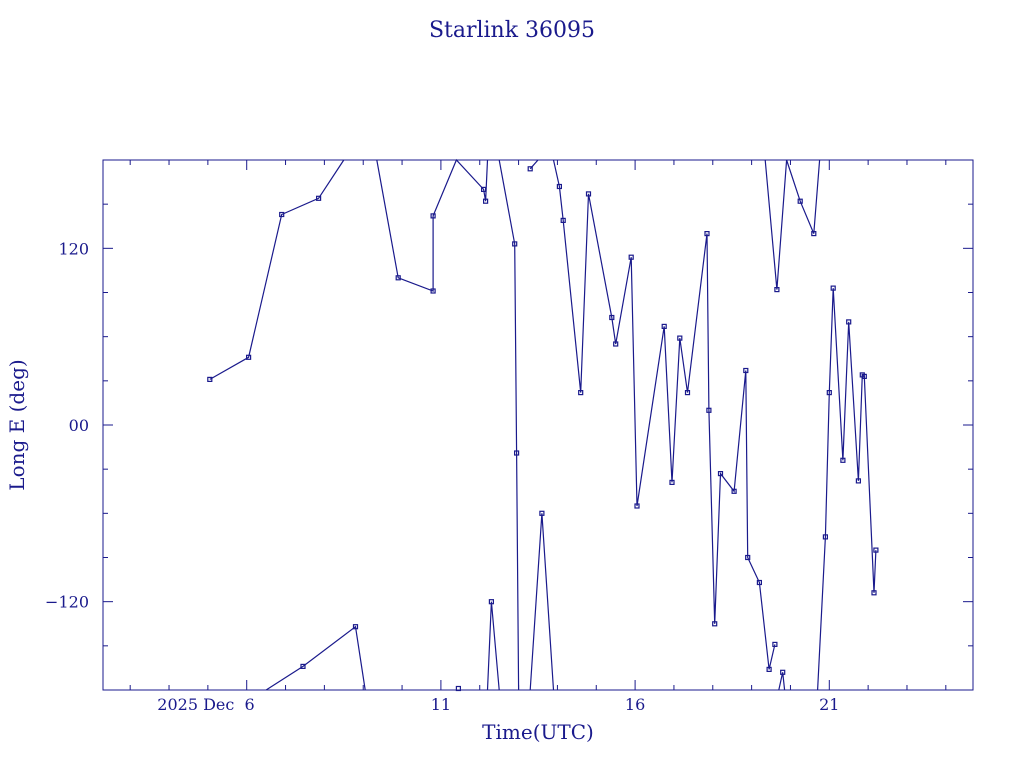  I want to click on x-tick-label: 16, so click(635, 704).